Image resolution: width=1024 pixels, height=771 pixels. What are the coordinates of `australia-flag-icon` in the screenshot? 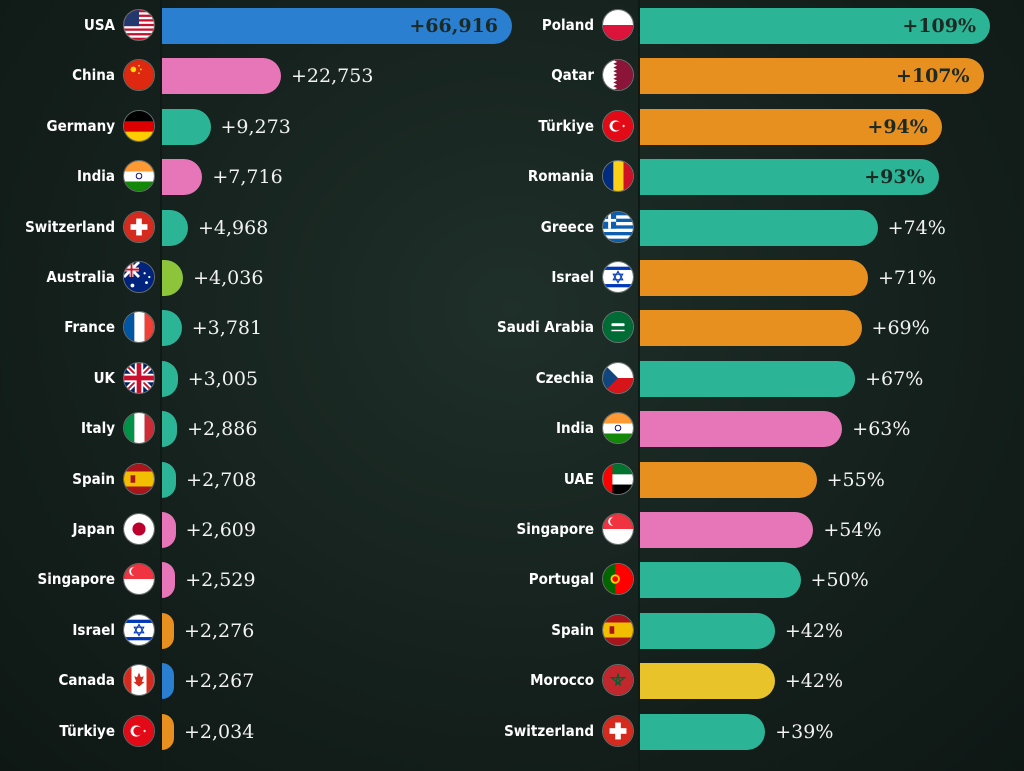 It's located at (139, 277).